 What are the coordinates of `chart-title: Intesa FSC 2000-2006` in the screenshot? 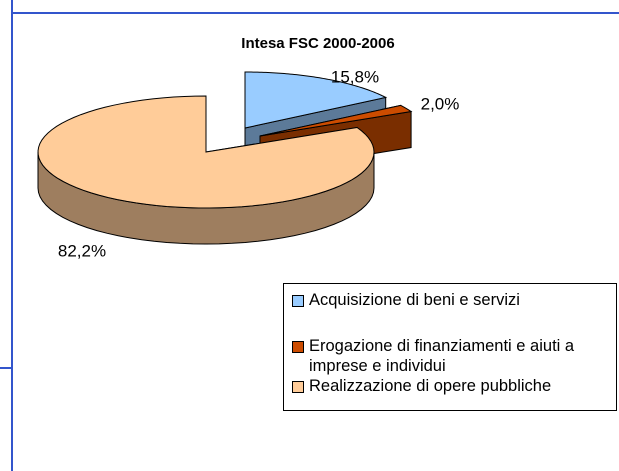 It's located at (317, 43).